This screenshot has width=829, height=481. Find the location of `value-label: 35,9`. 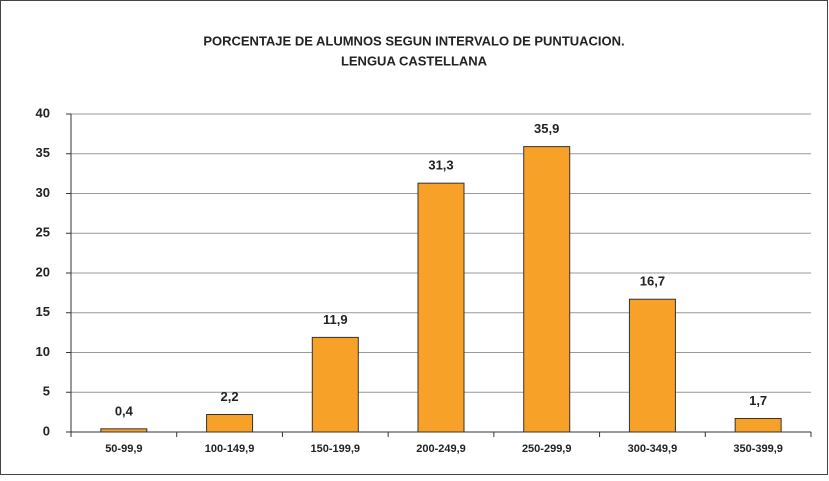

value-label: 35,9 is located at coordinates (546, 128).